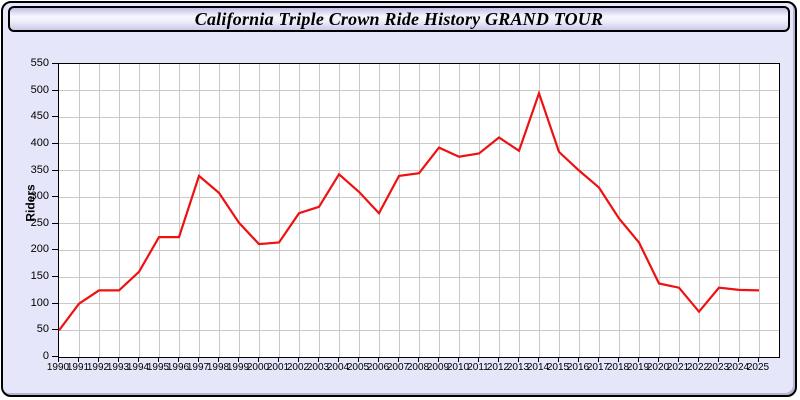  What do you see at coordinates (738, 367) in the screenshot?
I see `x-axis-tick-label: 2024` at bounding box center [738, 367].